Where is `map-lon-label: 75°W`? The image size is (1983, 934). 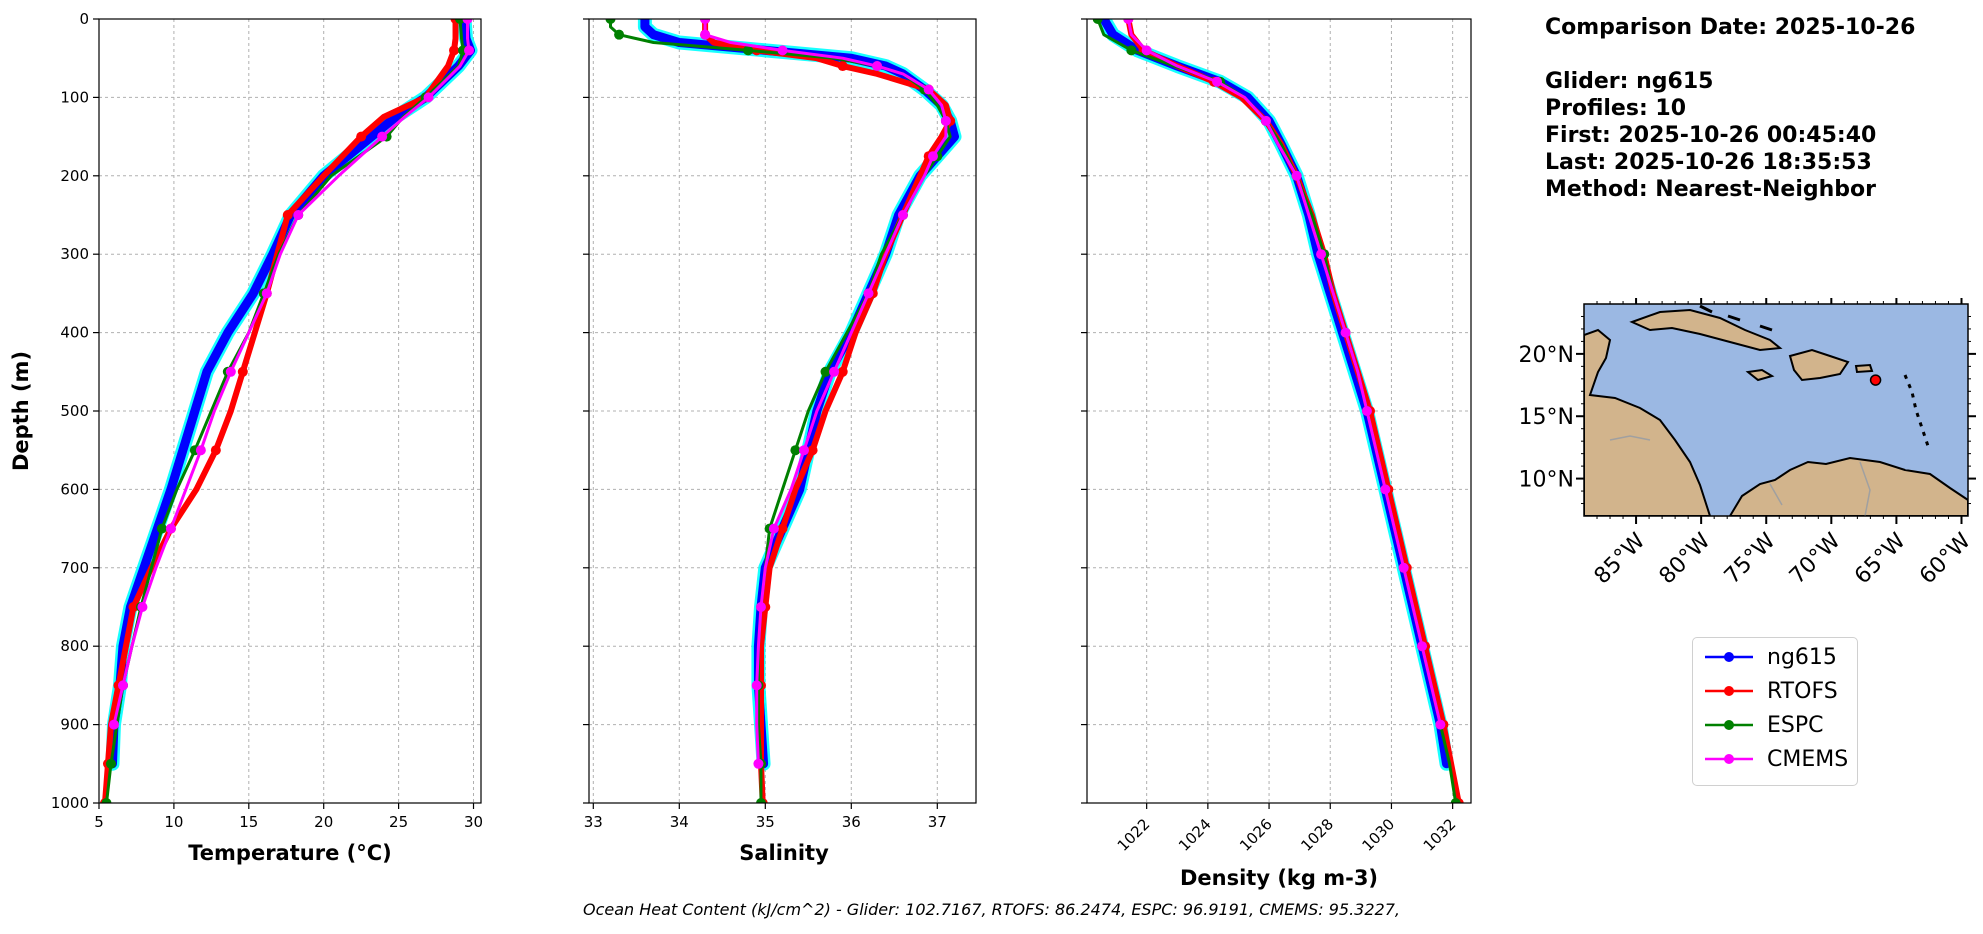
map-lon-label: 75°W is located at coordinates (1750, 558).